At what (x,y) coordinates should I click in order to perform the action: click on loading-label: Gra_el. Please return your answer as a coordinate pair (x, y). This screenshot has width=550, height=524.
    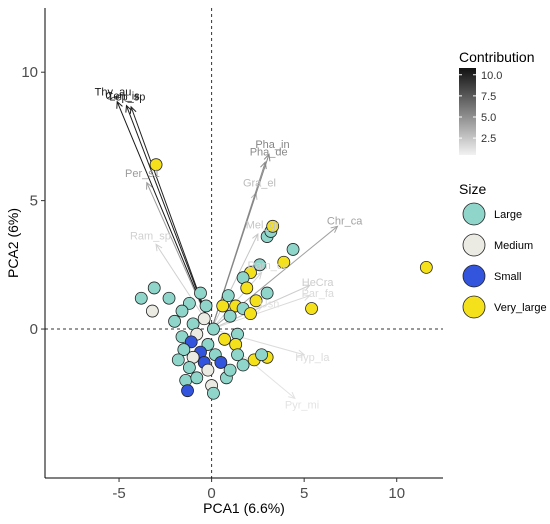
    Looking at the image, I should click on (259, 183).